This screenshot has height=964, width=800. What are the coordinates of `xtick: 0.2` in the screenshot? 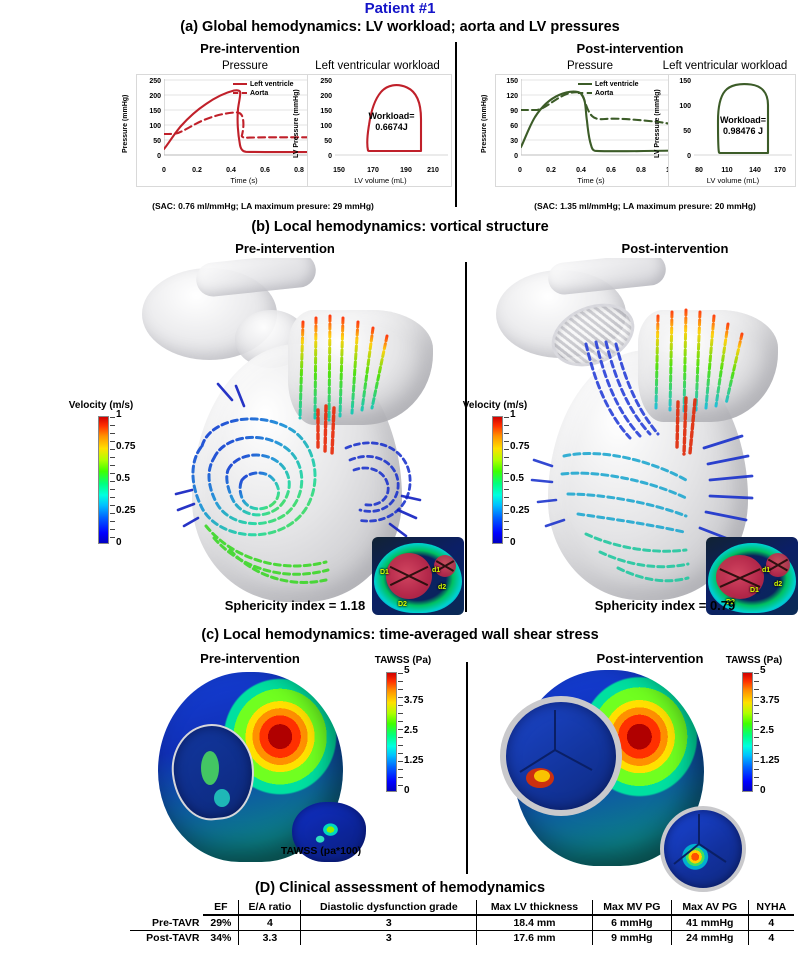 It's located at (197, 170).